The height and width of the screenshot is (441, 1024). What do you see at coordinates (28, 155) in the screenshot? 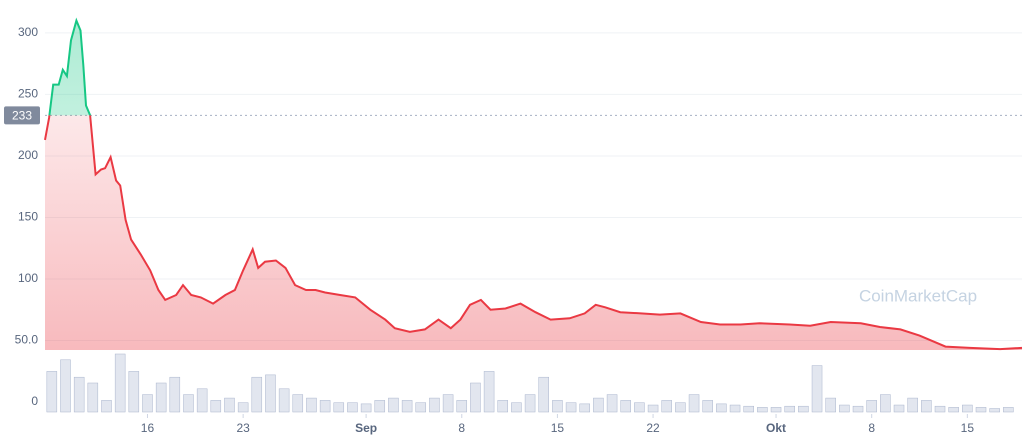
I see `y-tick-label: 200` at bounding box center [28, 155].